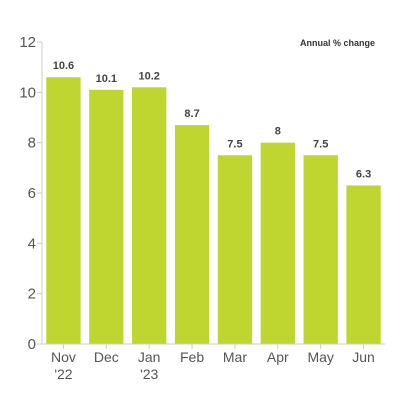 Image resolution: width=400 pixels, height=400 pixels. I want to click on x-axis: Nov'22 Dec Jan'23 Feb Mar Apr May Jun, so click(213, 362).